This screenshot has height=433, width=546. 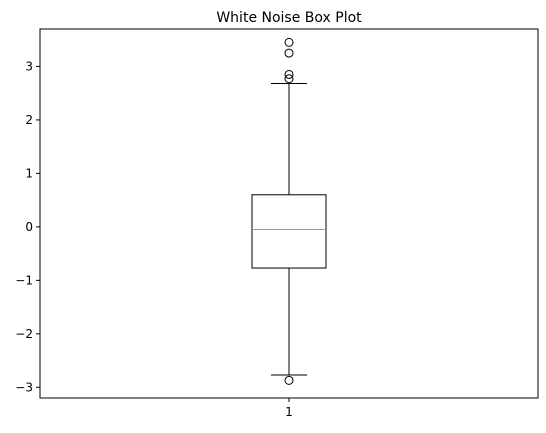 I want to click on y-tick-label: −1, so click(x=24, y=280).